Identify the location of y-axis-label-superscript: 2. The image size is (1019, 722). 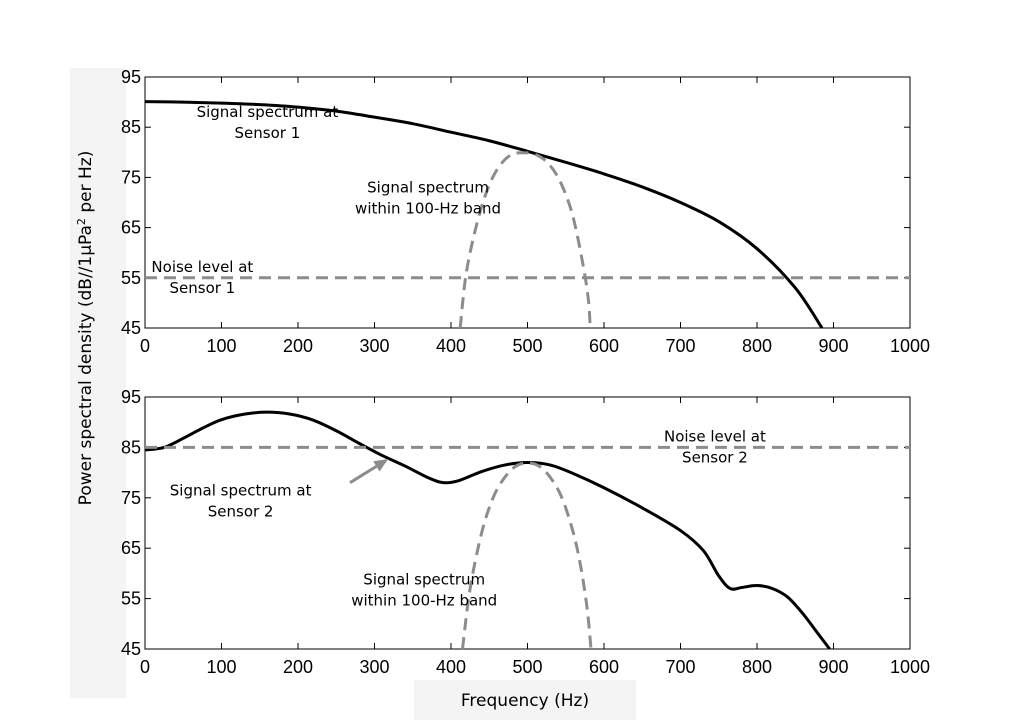
(81, 221).